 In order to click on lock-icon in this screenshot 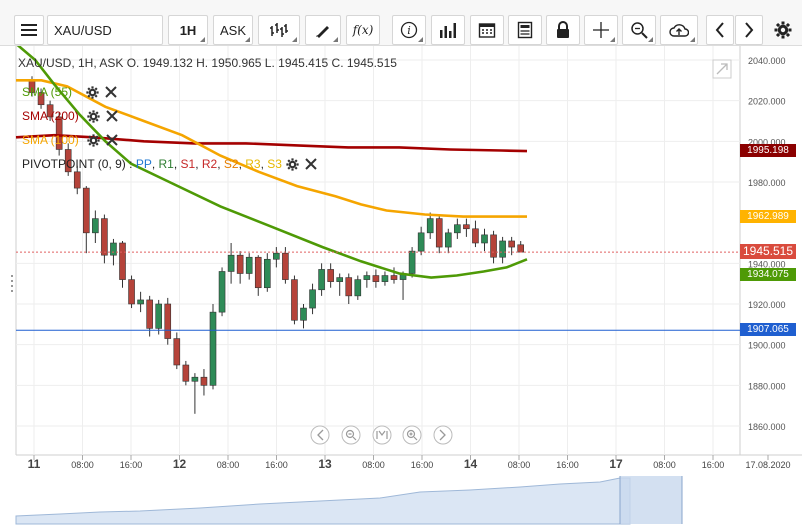, I will do `click(563, 30)`.